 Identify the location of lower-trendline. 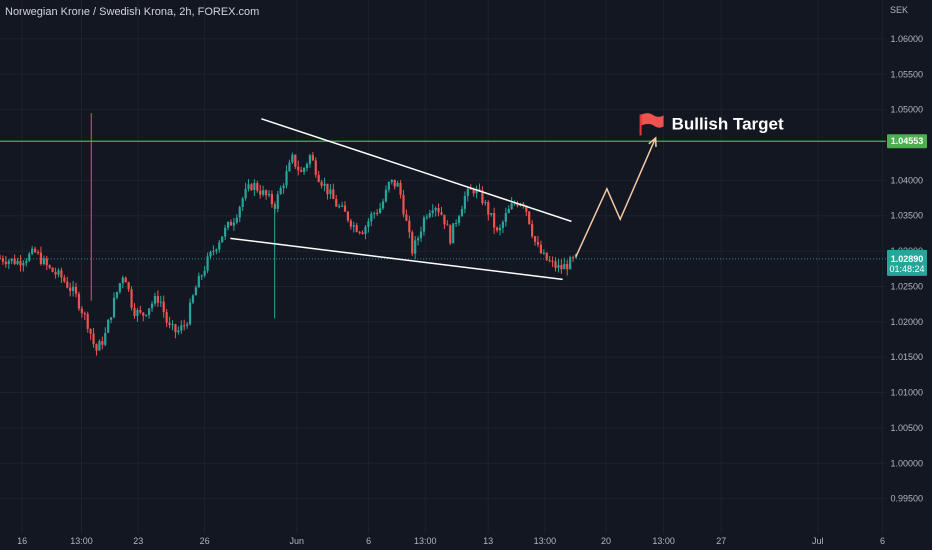
(396, 259).